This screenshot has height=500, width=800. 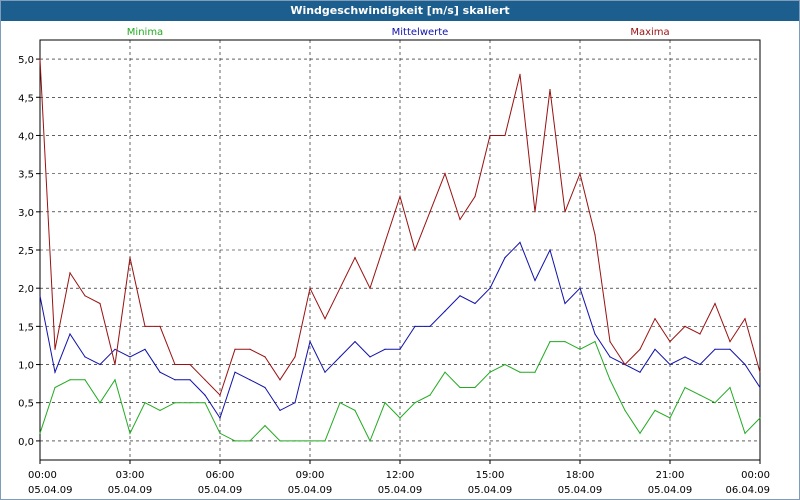 I want to click on y-tick-label: 1,5, so click(x=26, y=327).